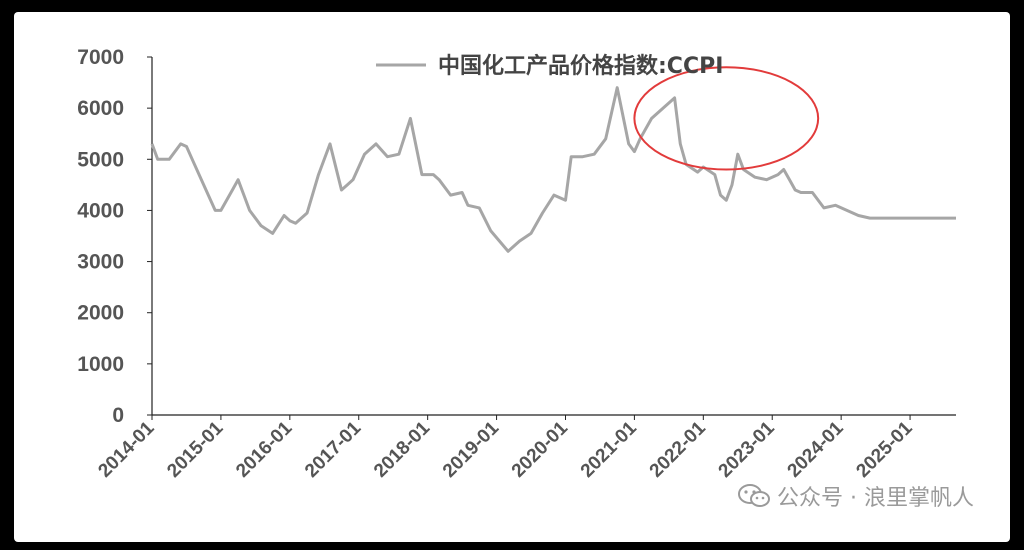 This screenshot has height=550, width=1024. I want to click on y-tick-label: 6000, so click(100, 108).